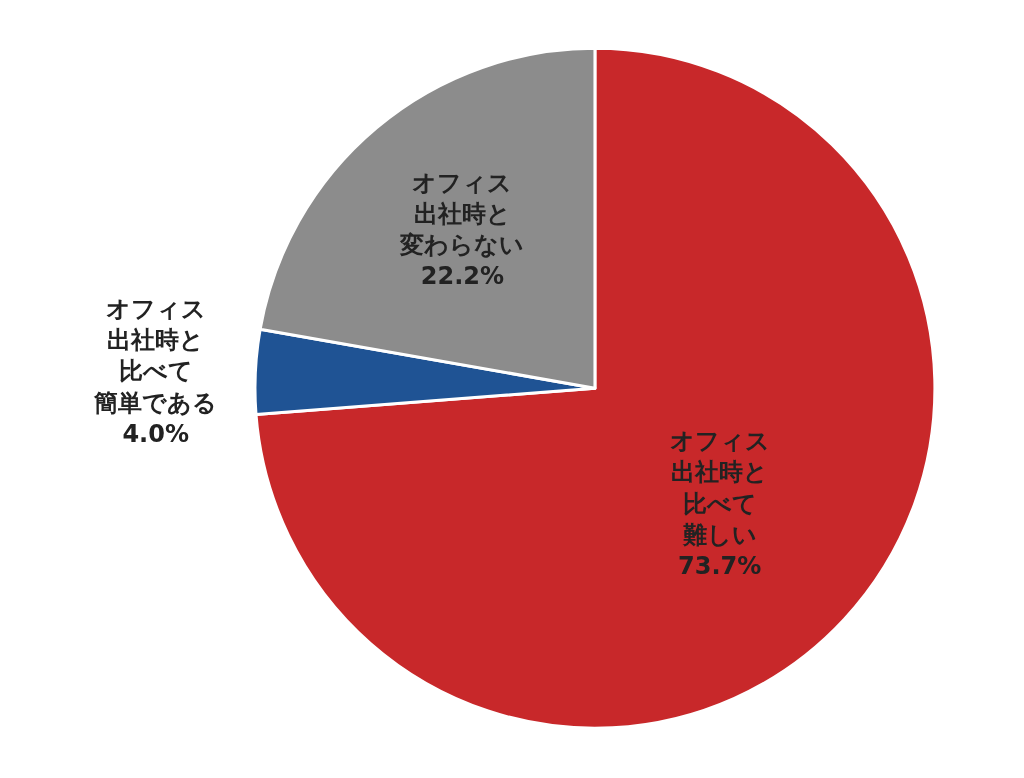  What do you see at coordinates (462, 214) in the screenshot?
I see `slice-label: オフィス出社時と変わらない` at bounding box center [462, 214].